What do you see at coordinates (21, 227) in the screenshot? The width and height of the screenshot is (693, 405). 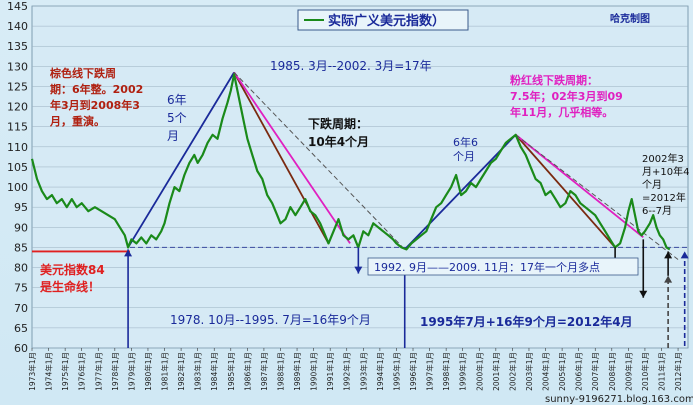 I see `y-tick-label: 90` at bounding box center [21, 227].